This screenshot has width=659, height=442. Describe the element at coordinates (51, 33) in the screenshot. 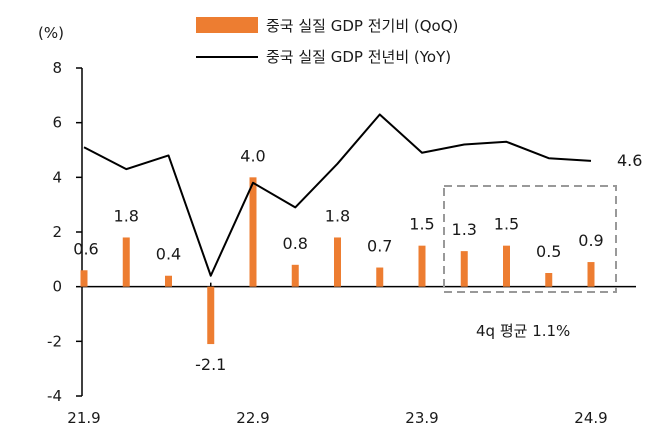

I see `y-unit-label: (%)` at that location.